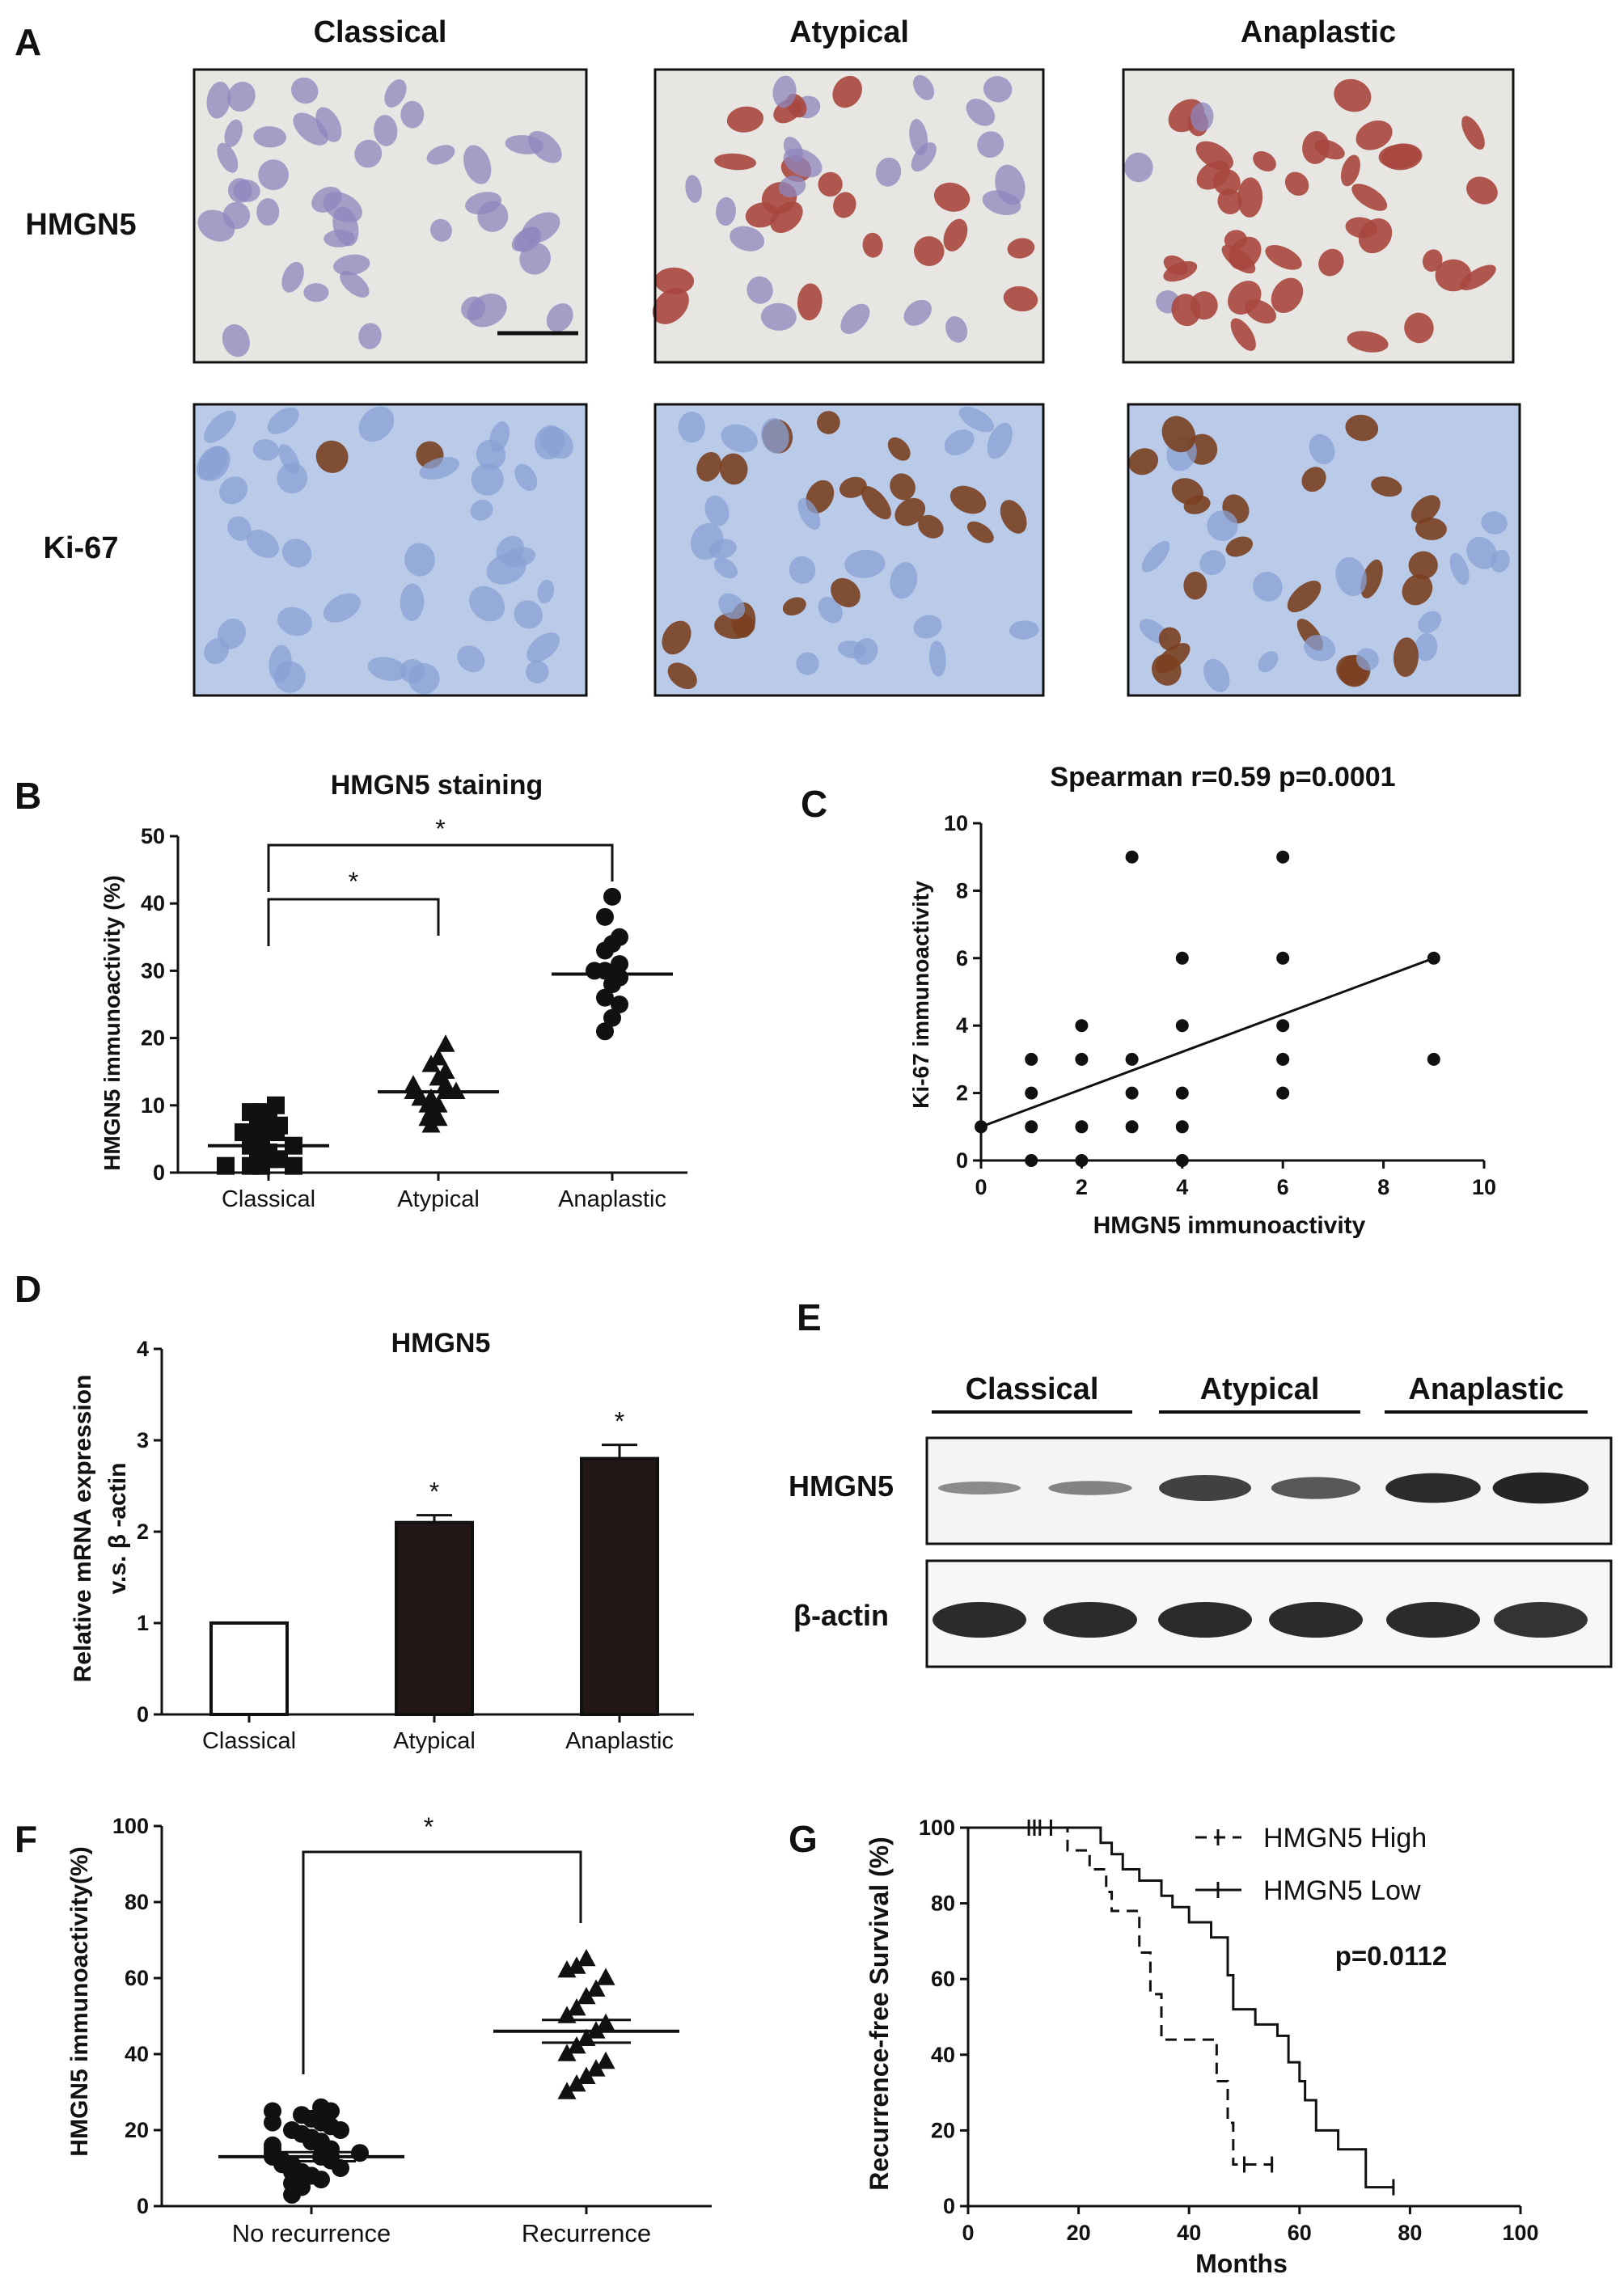 This screenshot has width=1624, height=2287. What do you see at coordinates (879, 2014) in the screenshot?
I see `y-axis-label: Recurrence-free Survival (%)` at bounding box center [879, 2014].